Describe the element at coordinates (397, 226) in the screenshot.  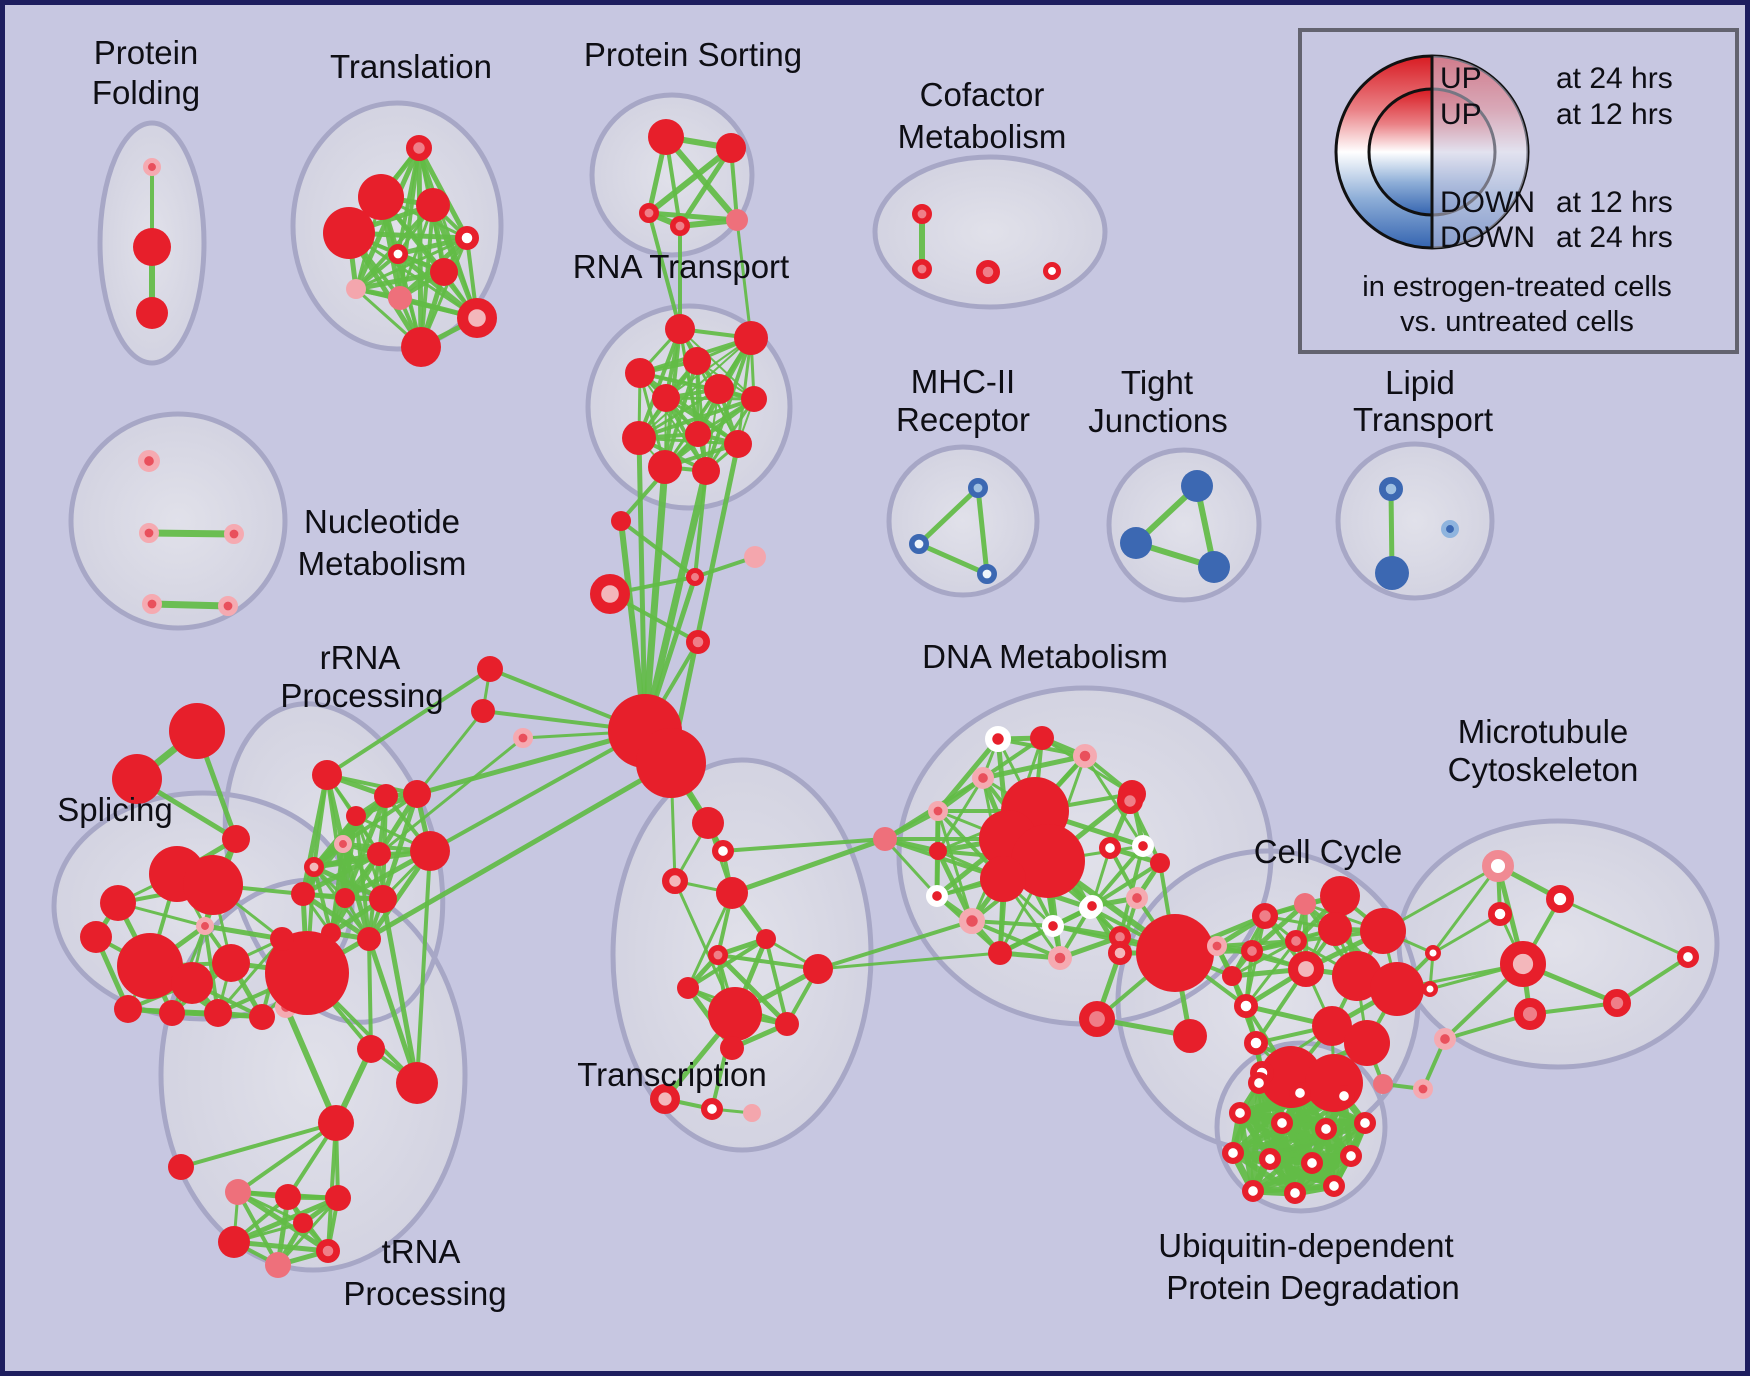
I see `translation-bubble` at that location.